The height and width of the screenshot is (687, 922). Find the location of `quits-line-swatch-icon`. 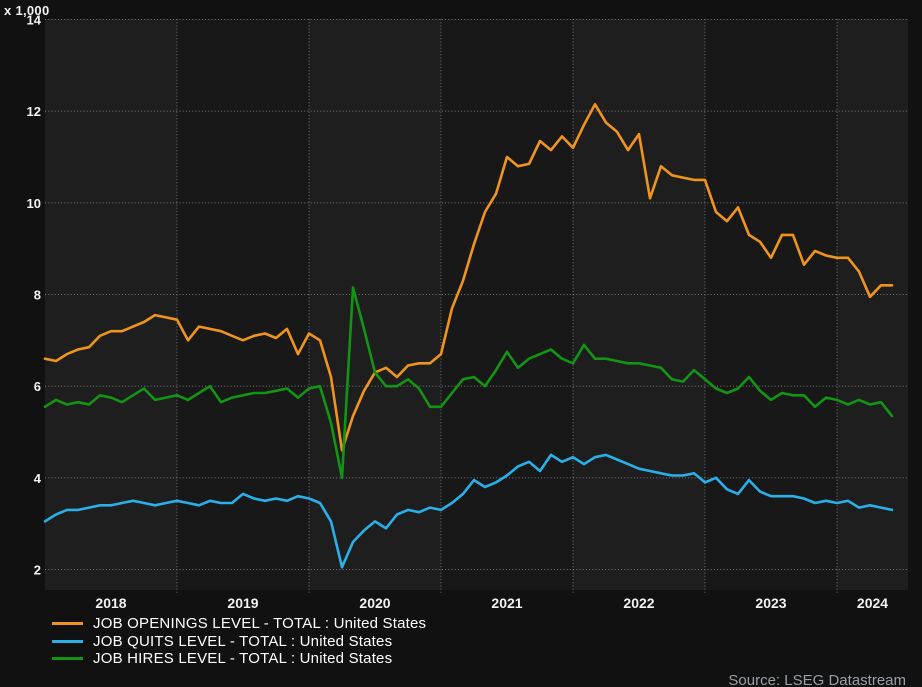

quits-line-swatch-icon is located at coordinates (67, 641).